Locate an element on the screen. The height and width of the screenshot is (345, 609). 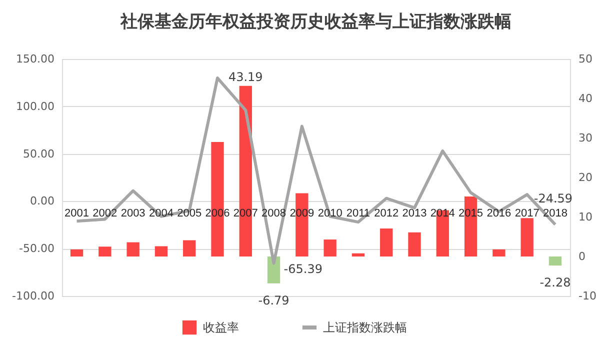
y2-tick-label: 0 is located at coordinates (582, 256).